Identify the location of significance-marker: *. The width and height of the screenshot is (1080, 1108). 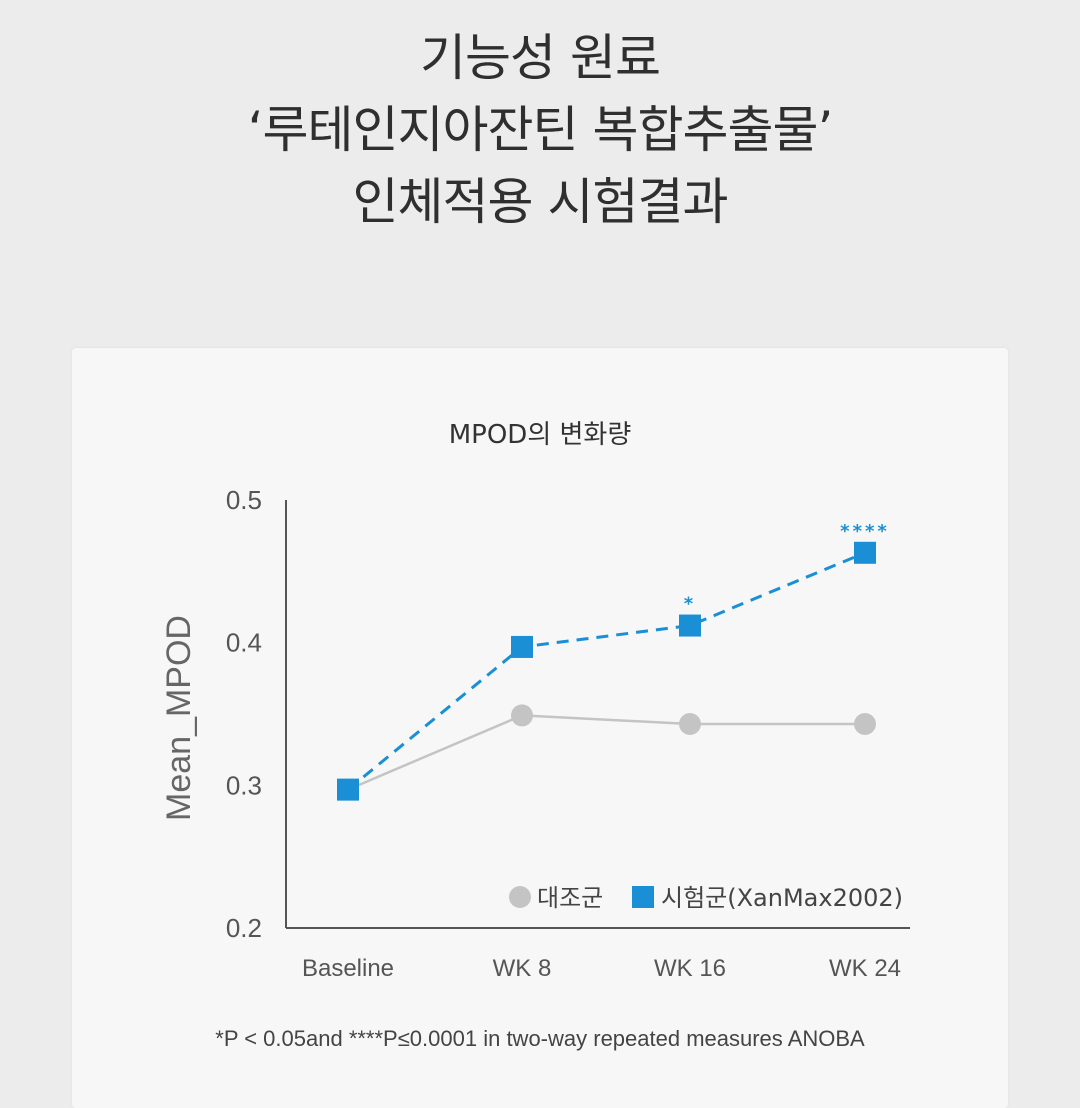
(690, 604).